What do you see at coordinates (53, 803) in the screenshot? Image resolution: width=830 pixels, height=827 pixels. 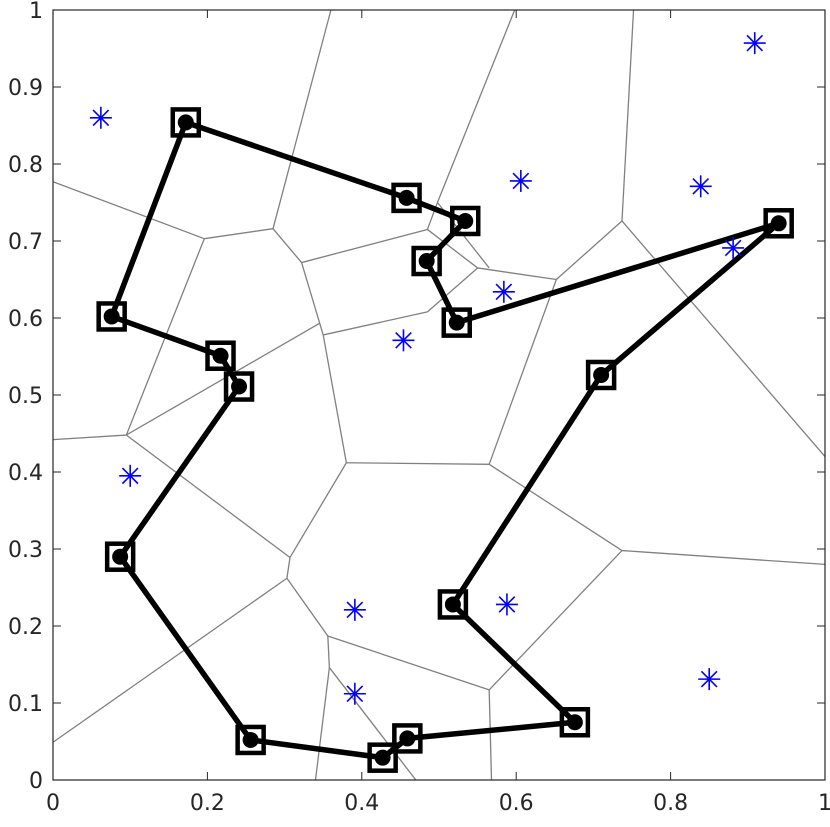 I see `x-tick-label: 0` at bounding box center [53, 803].